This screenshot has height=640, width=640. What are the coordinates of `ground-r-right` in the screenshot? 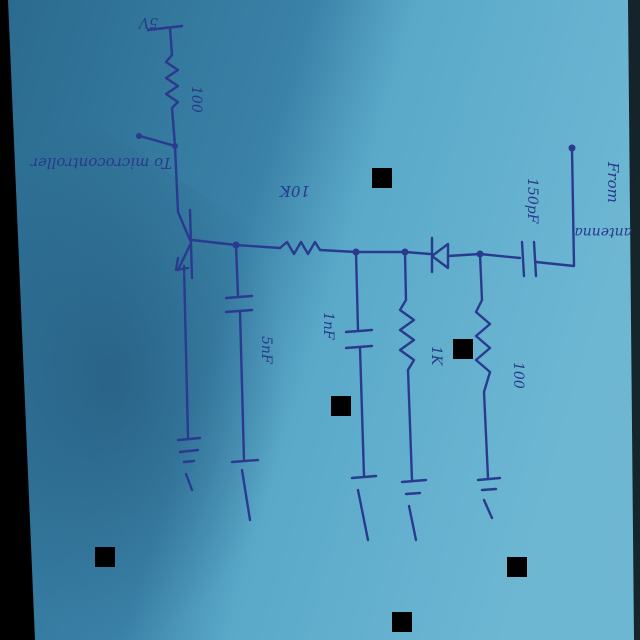 It's located at (489, 498).